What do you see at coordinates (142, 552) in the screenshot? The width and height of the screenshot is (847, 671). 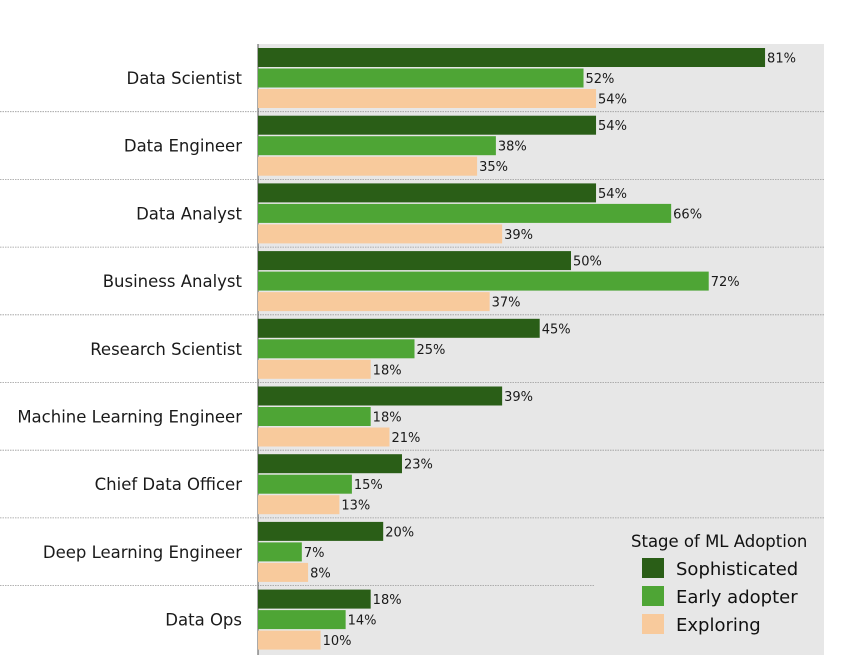 I see `category-label-deep-learning-engineer: Deep Learning Engineer` at bounding box center [142, 552].